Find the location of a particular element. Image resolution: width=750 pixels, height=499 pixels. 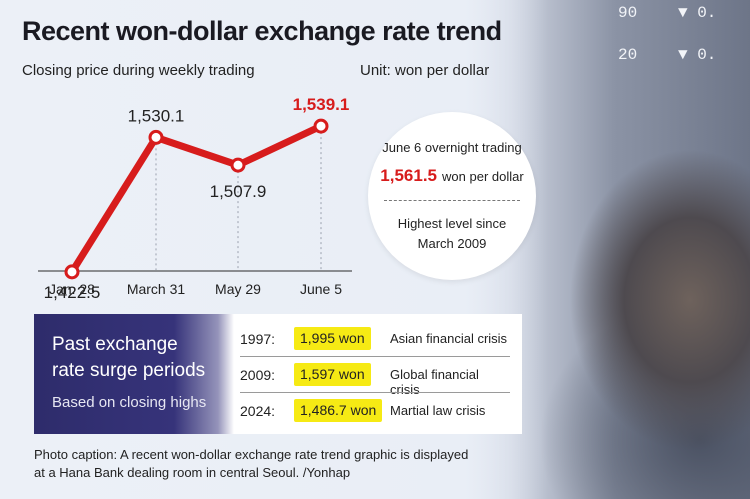

chart-title: Recent won-dollar exchange rate trend is located at coordinates (262, 31).